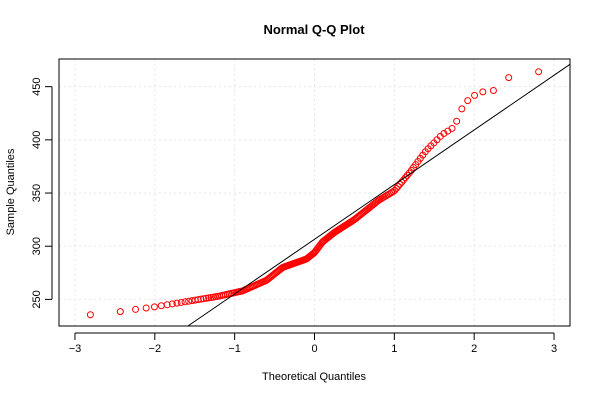 The width and height of the screenshot is (600, 400). What do you see at coordinates (37, 140) in the screenshot?
I see `y-tick-label: 400` at bounding box center [37, 140].